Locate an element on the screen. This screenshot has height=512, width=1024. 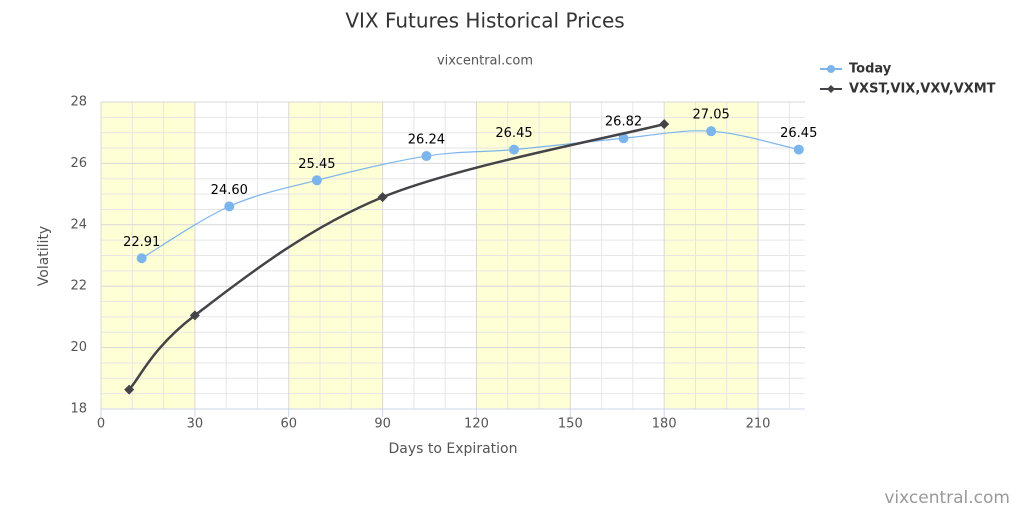
chart-subtitle: vixcentral.com is located at coordinates (485, 61).